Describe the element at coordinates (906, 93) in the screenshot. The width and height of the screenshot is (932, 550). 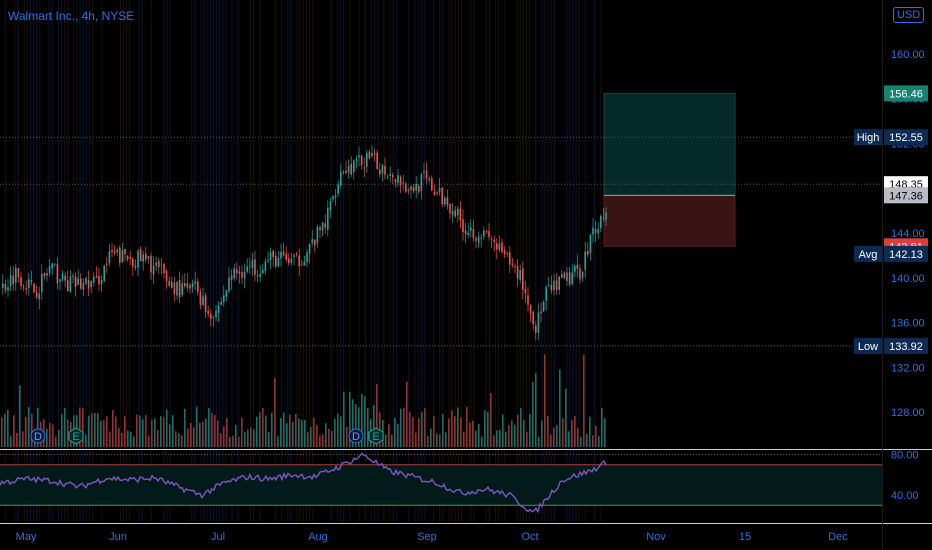
I see `price-tag-target: 156.46` at that location.